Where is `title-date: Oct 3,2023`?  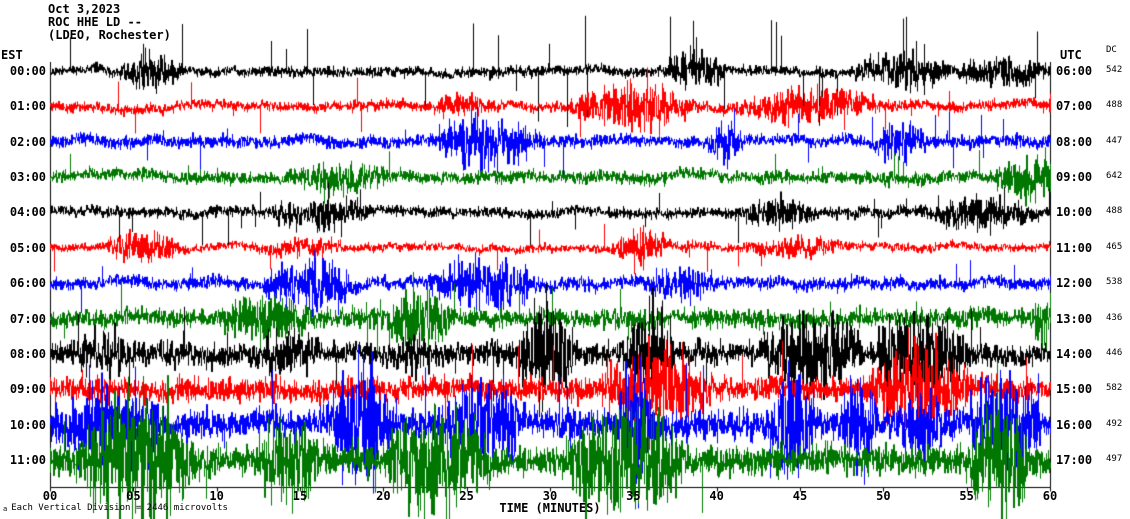
title-date: Oct 3,2023 is located at coordinates (84, 9).